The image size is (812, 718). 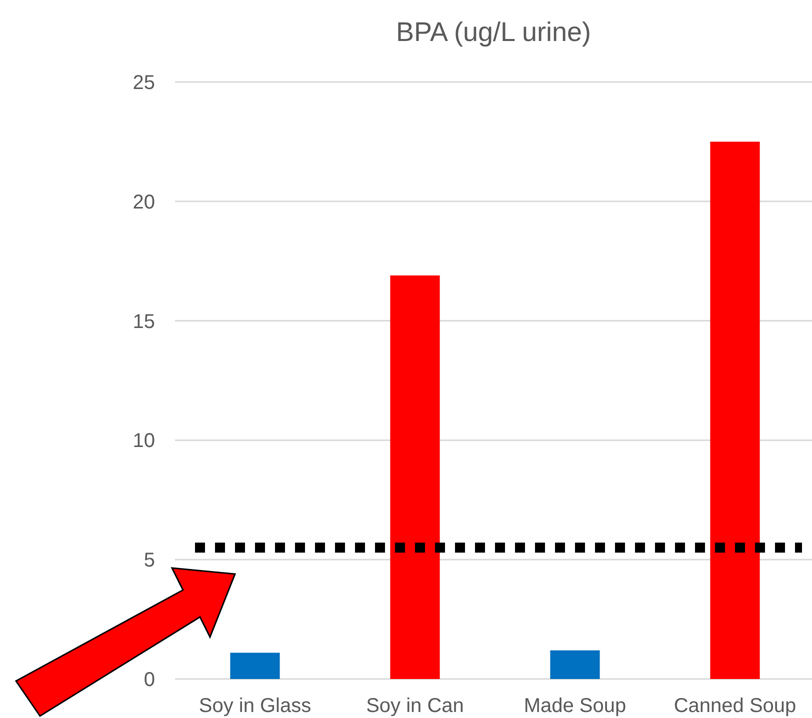 I want to click on x-tick-label: Soy in Glass, so click(x=255, y=706).